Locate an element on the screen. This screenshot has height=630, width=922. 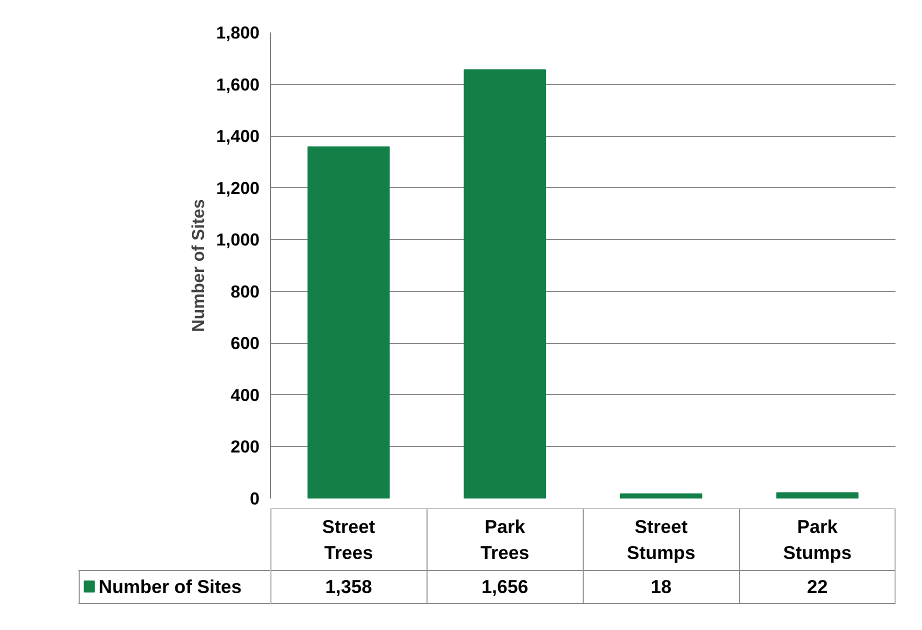
data-label: 1,656 is located at coordinates (505, 586).